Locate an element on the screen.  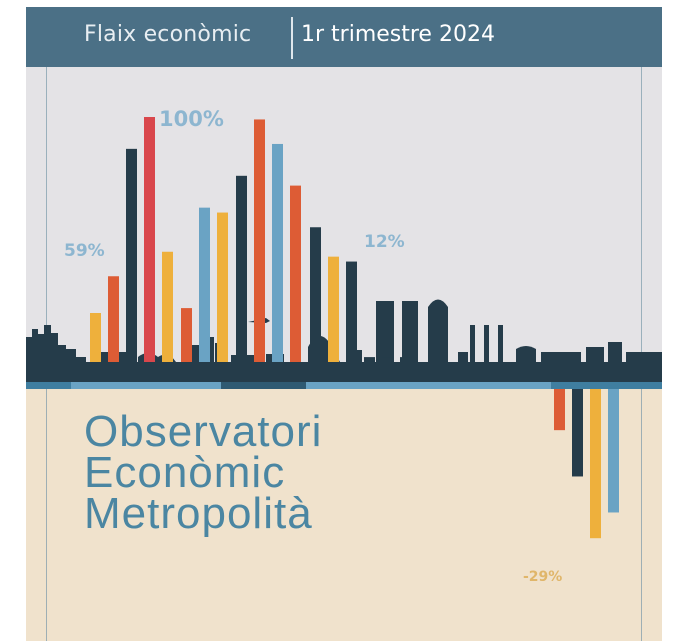
base-stripe is located at coordinates (344, 385).